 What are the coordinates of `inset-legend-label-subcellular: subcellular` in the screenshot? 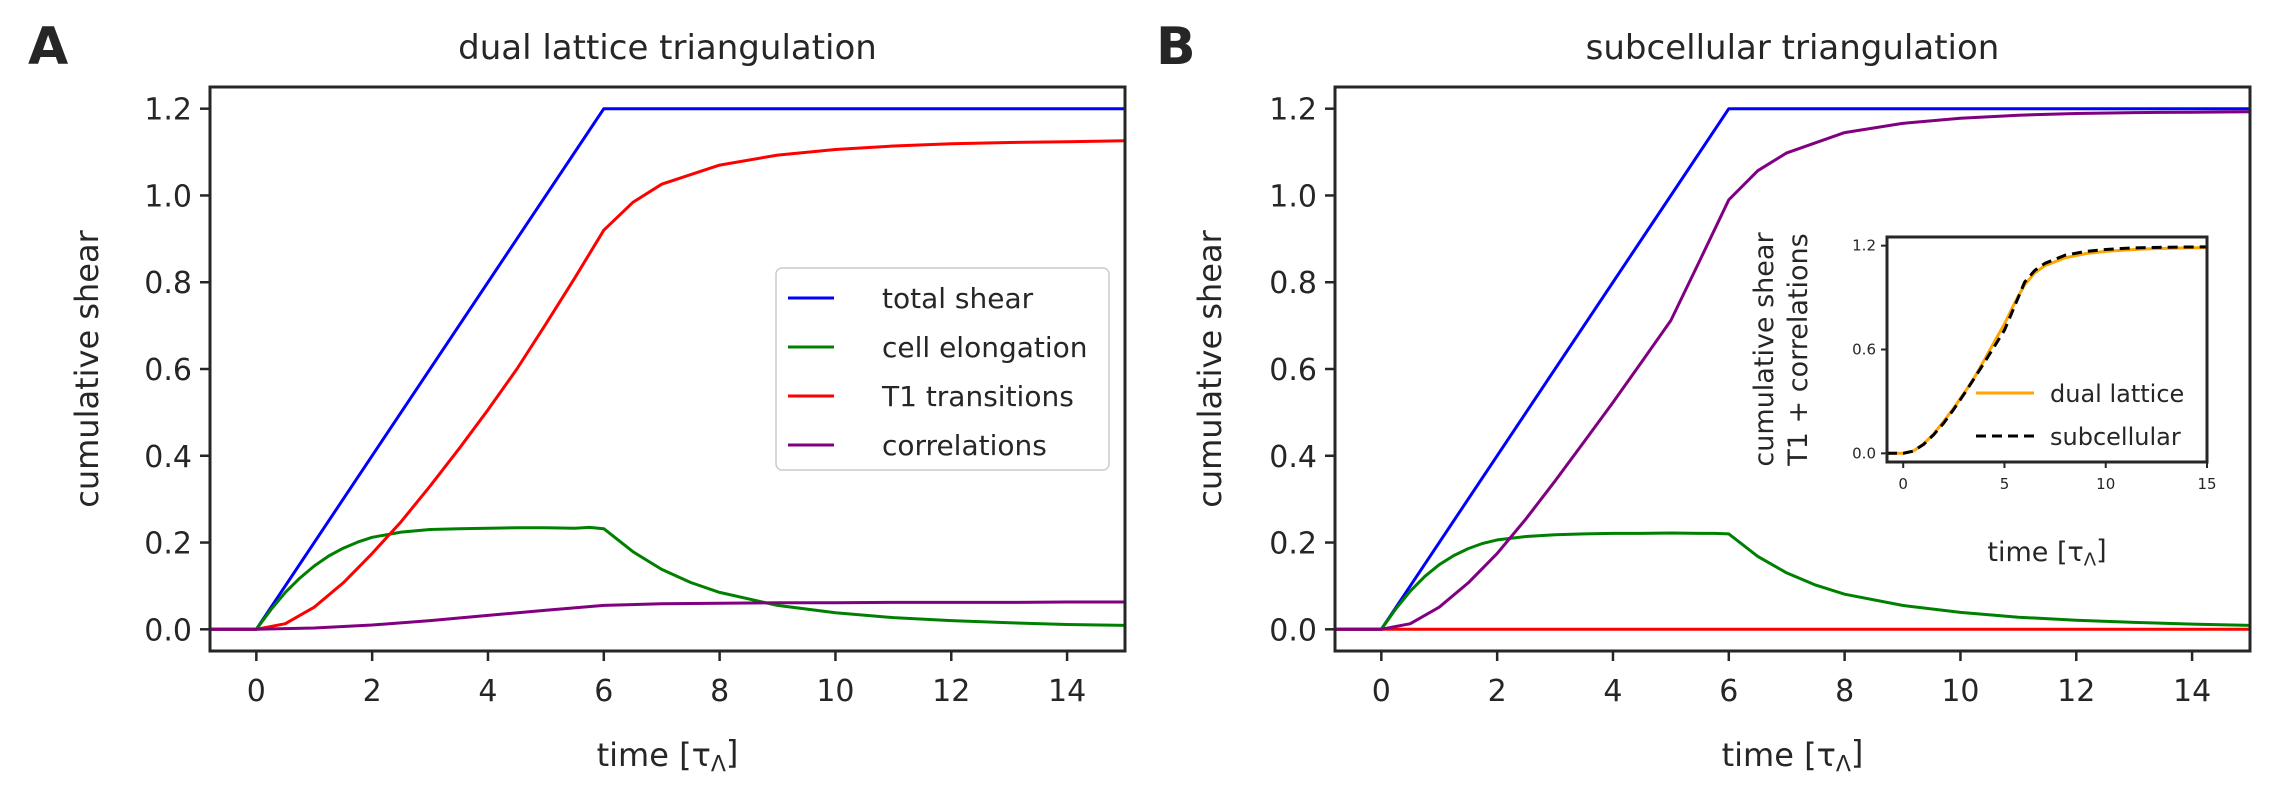 It's located at (2115, 437).